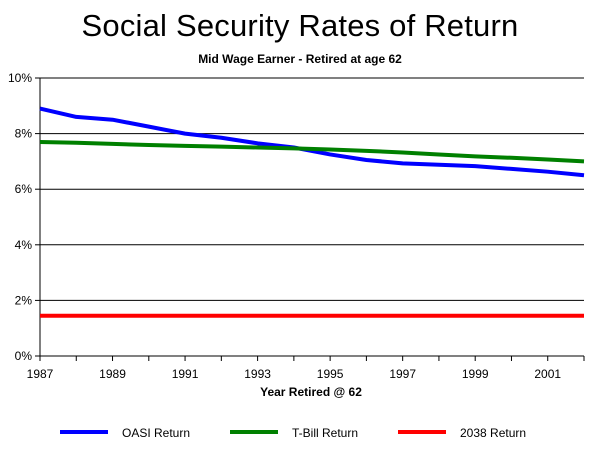 The height and width of the screenshot is (450, 600). I want to click on chart-subtitle: Mid Wage Earner - Retired at age 62, so click(300, 59).